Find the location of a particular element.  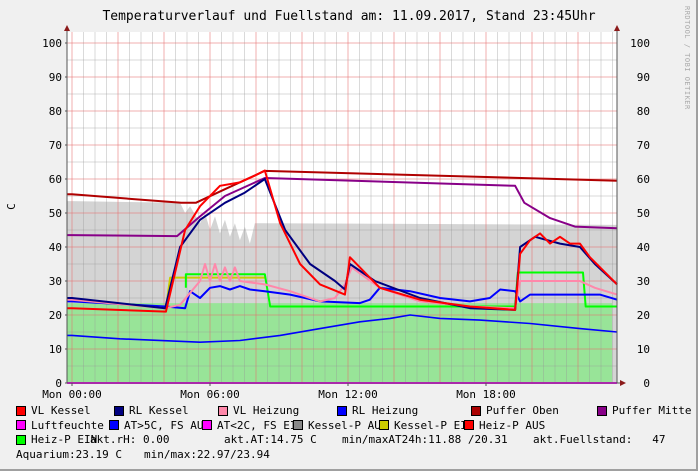

y-tick-label-right: 10 is located at coordinates (643, 349).